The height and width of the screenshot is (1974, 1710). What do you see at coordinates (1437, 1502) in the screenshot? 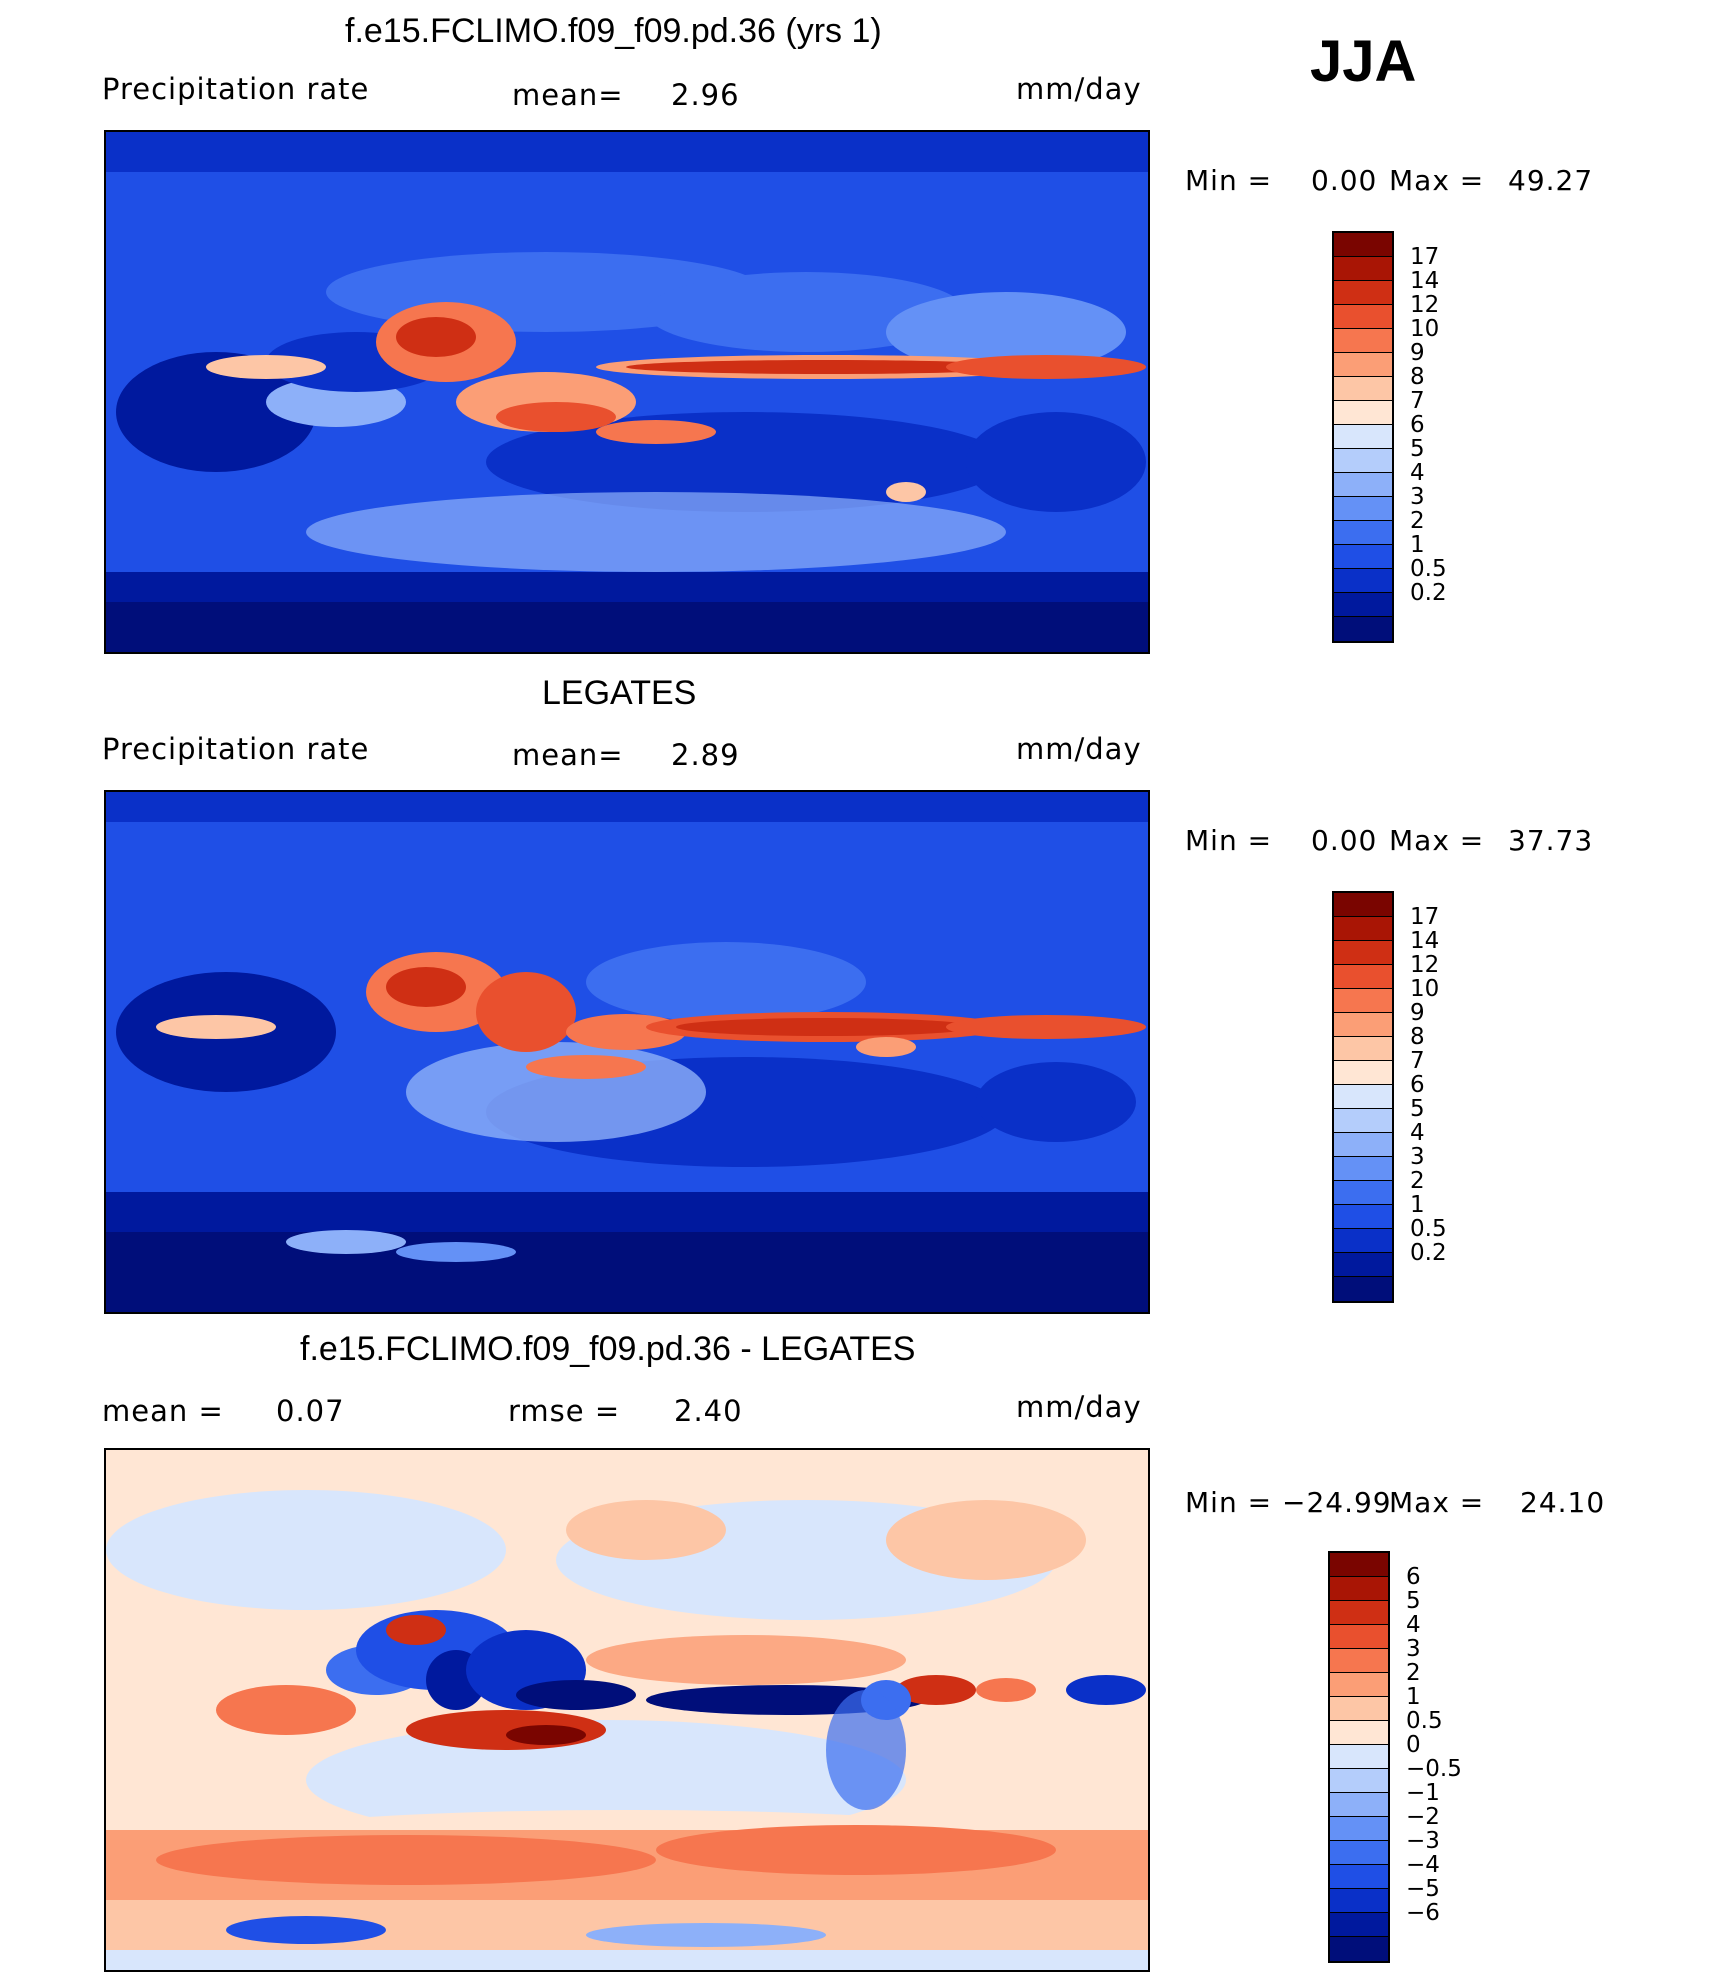
I see `panel-3-max-label: Max =` at bounding box center [1437, 1502].